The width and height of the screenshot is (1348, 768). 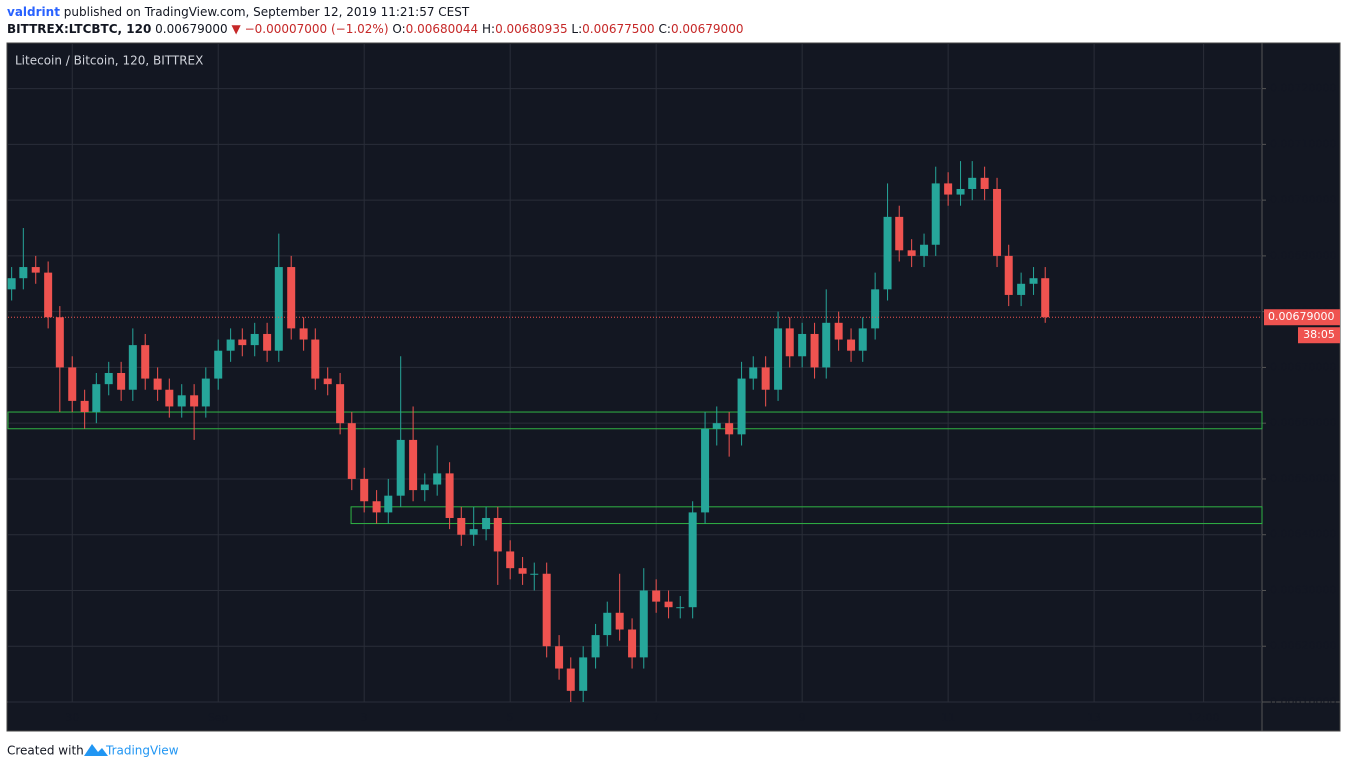 What do you see at coordinates (399, 29) in the screenshot?
I see `o-label: O:` at bounding box center [399, 29].